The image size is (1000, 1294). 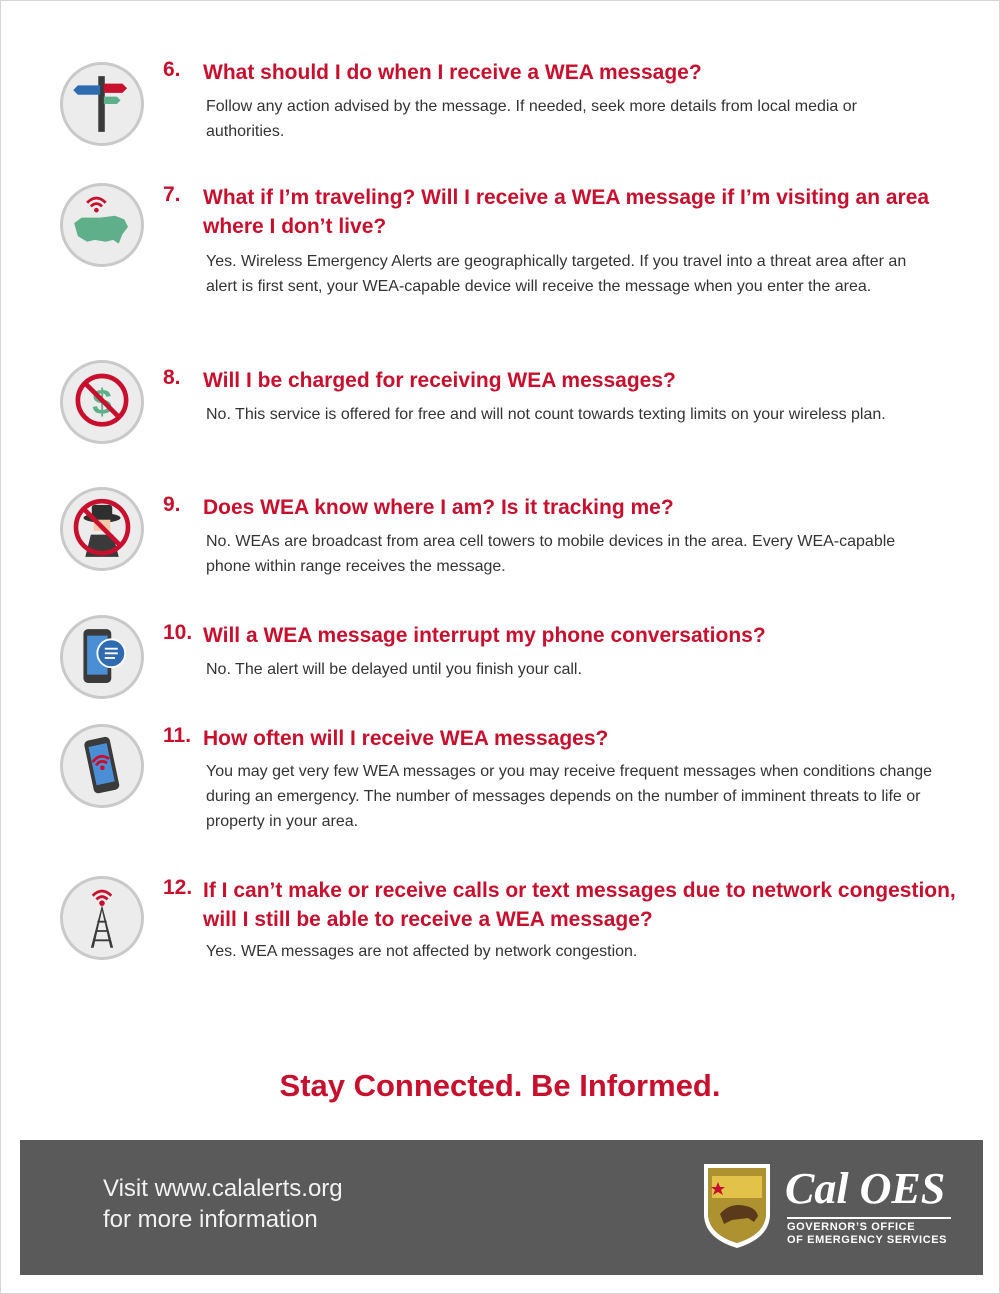 I want to click on question-number: 11., so click(x=177, y=735).